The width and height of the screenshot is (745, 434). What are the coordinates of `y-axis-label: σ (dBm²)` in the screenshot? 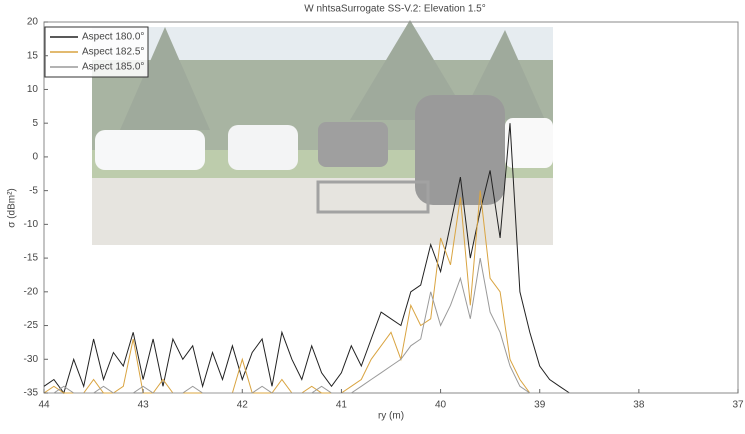 It's located at (12, 208).